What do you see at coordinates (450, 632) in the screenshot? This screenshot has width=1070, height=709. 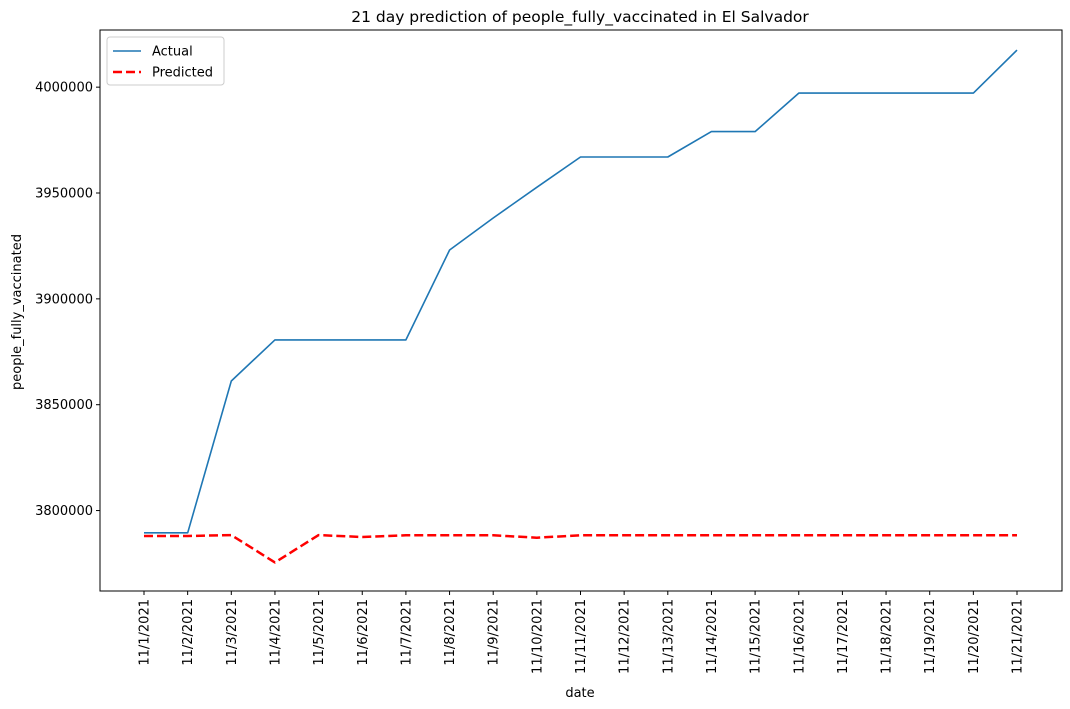 I see `x-tick-label: 11/8/2021` at bounding box center [450, 632].